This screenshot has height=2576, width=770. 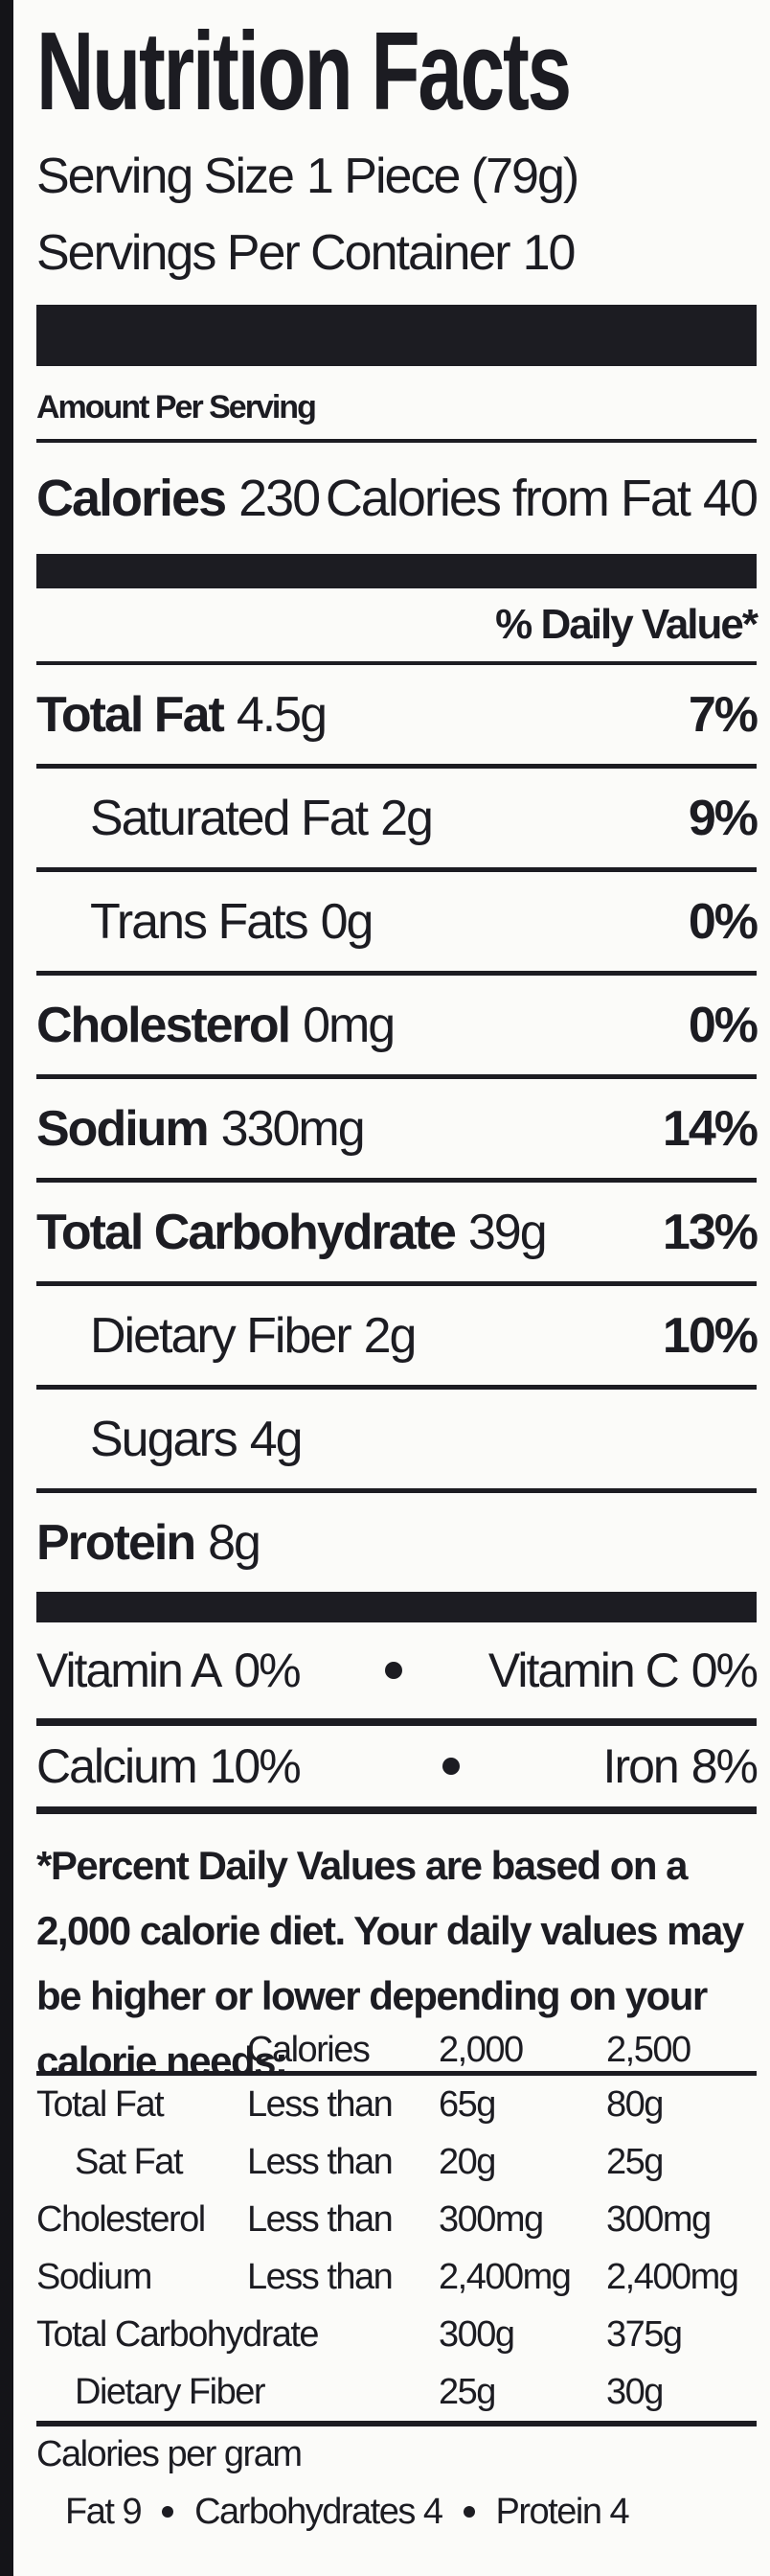 What do you see at coordinates (199, 922) in the screenshot?
I see `nutrient-name: Trans Fats` at bounding box center [199, 922].